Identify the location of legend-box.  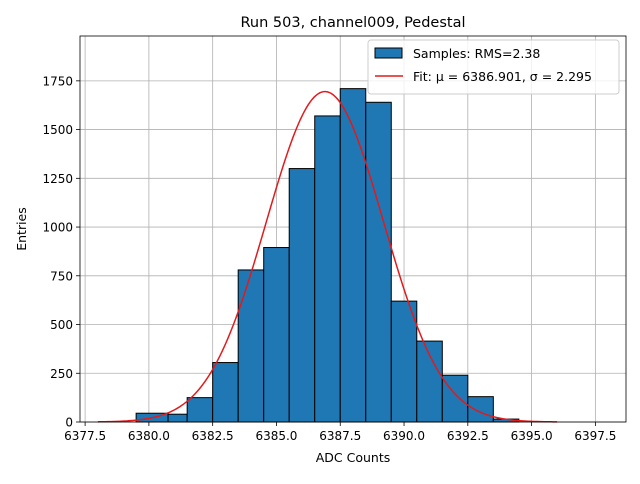
(493, 67).